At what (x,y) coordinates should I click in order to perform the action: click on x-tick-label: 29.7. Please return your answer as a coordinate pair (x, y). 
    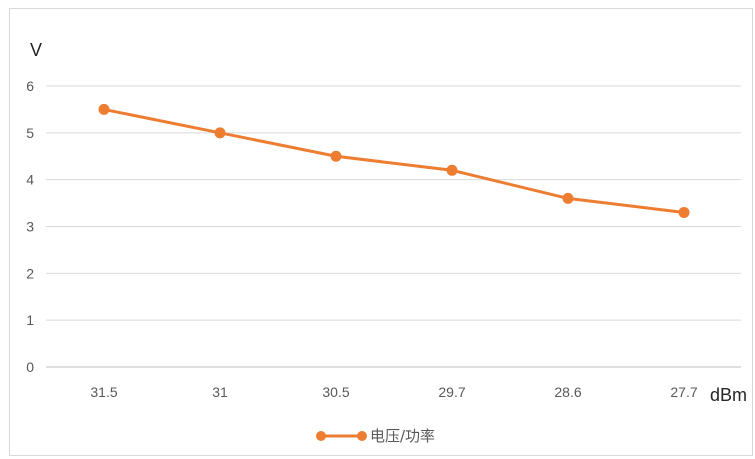
    Looking at the image, I should click on (451, 392).